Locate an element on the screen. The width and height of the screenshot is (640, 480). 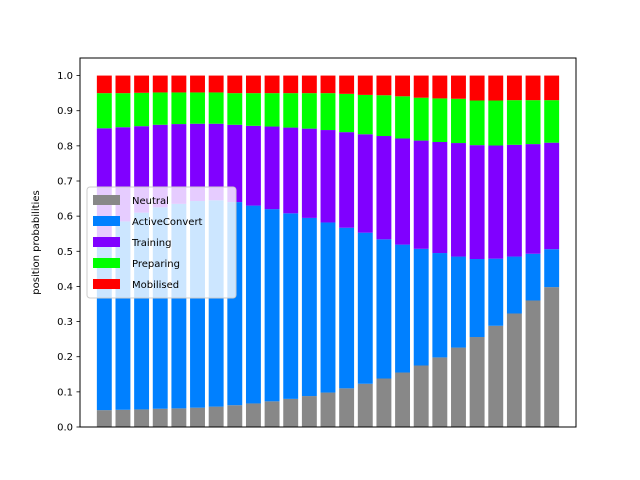
y-tick-label: 0.9 is located at coordinates (65, 111).